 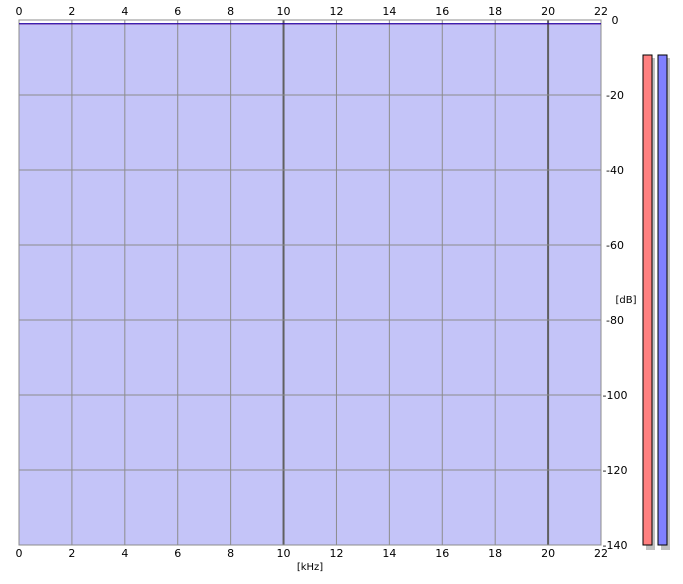 I want to click on x-tick-top-10: 10, so click(x=284, y=11).